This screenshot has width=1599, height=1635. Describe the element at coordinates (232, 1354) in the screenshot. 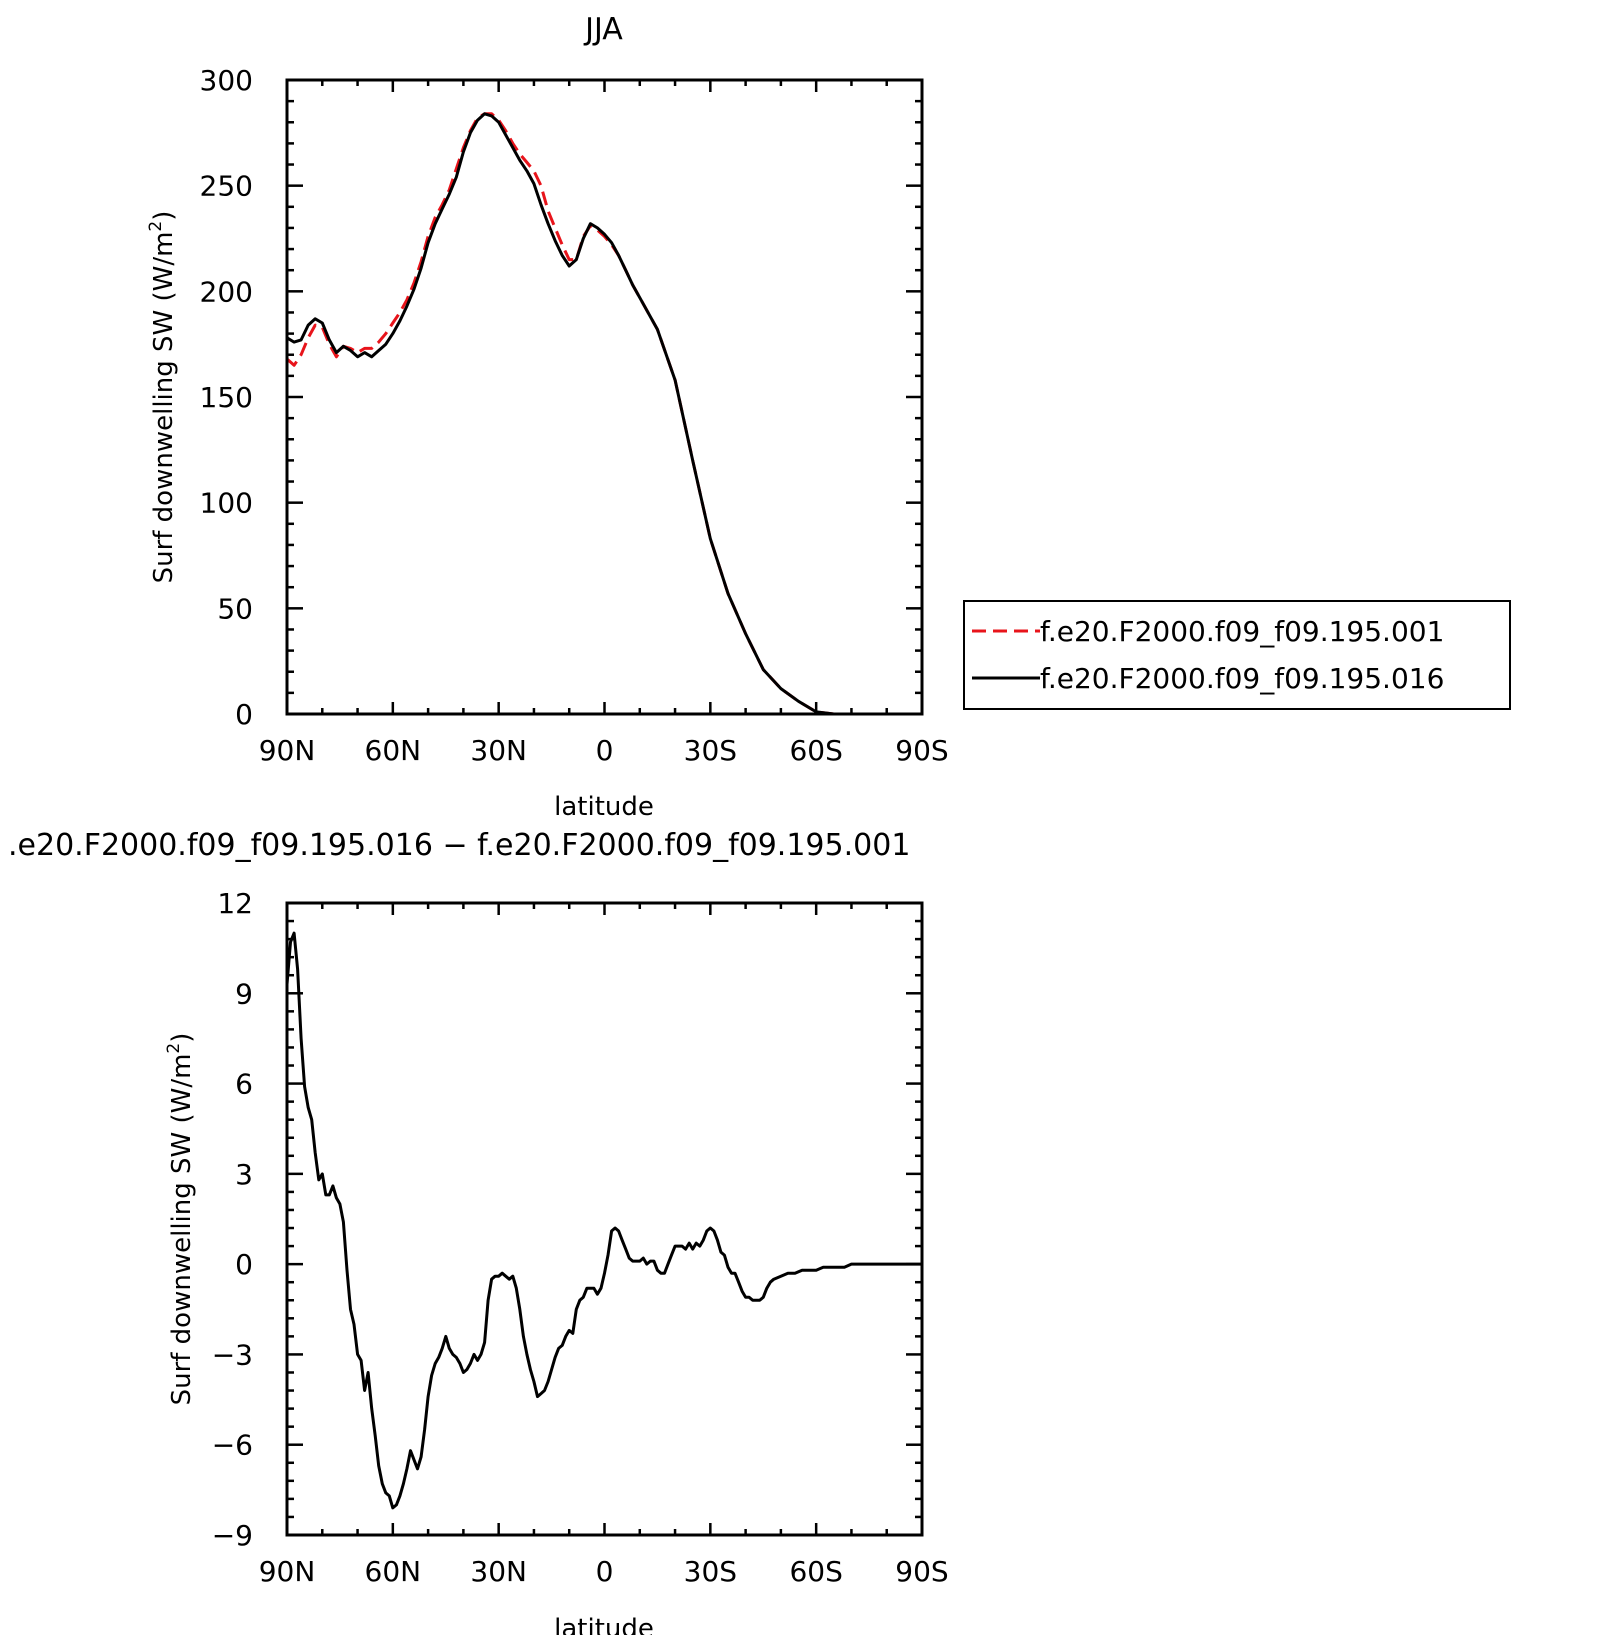

I see `y-tick-label: −3` at that location.